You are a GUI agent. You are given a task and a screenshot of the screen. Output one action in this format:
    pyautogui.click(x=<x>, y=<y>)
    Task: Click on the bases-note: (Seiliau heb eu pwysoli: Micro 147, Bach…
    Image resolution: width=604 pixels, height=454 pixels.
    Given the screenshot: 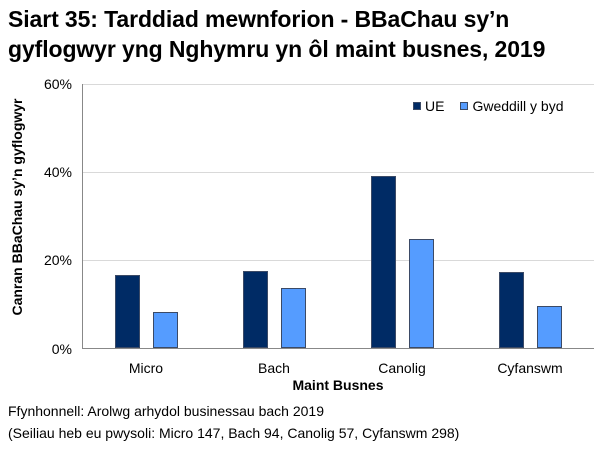 What is the action you would take?
    pyautogui.click(x=234, y=433)
    